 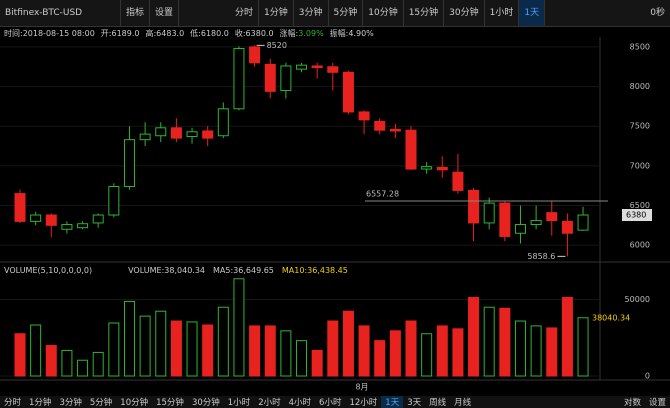 I want to click on info-amplitude: 振幅:4.90%, so click(x=351, y=33).